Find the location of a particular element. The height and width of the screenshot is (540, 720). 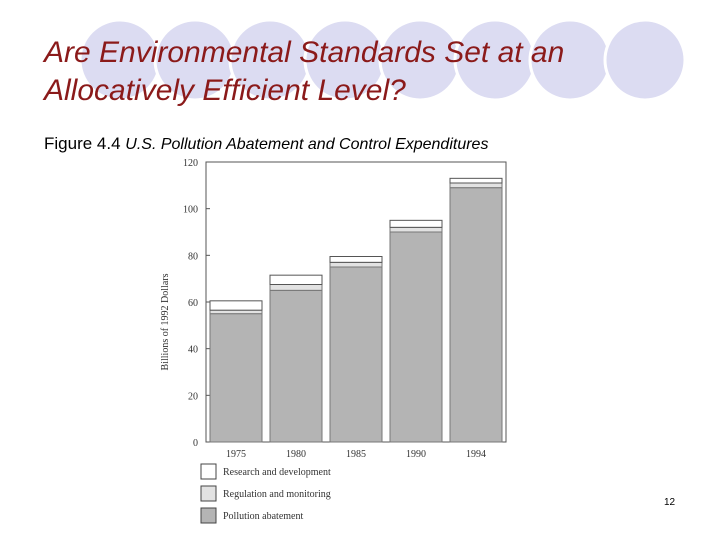

y-axis-label: Billions of 1992 Dollars is located at coordinates (165, 321).